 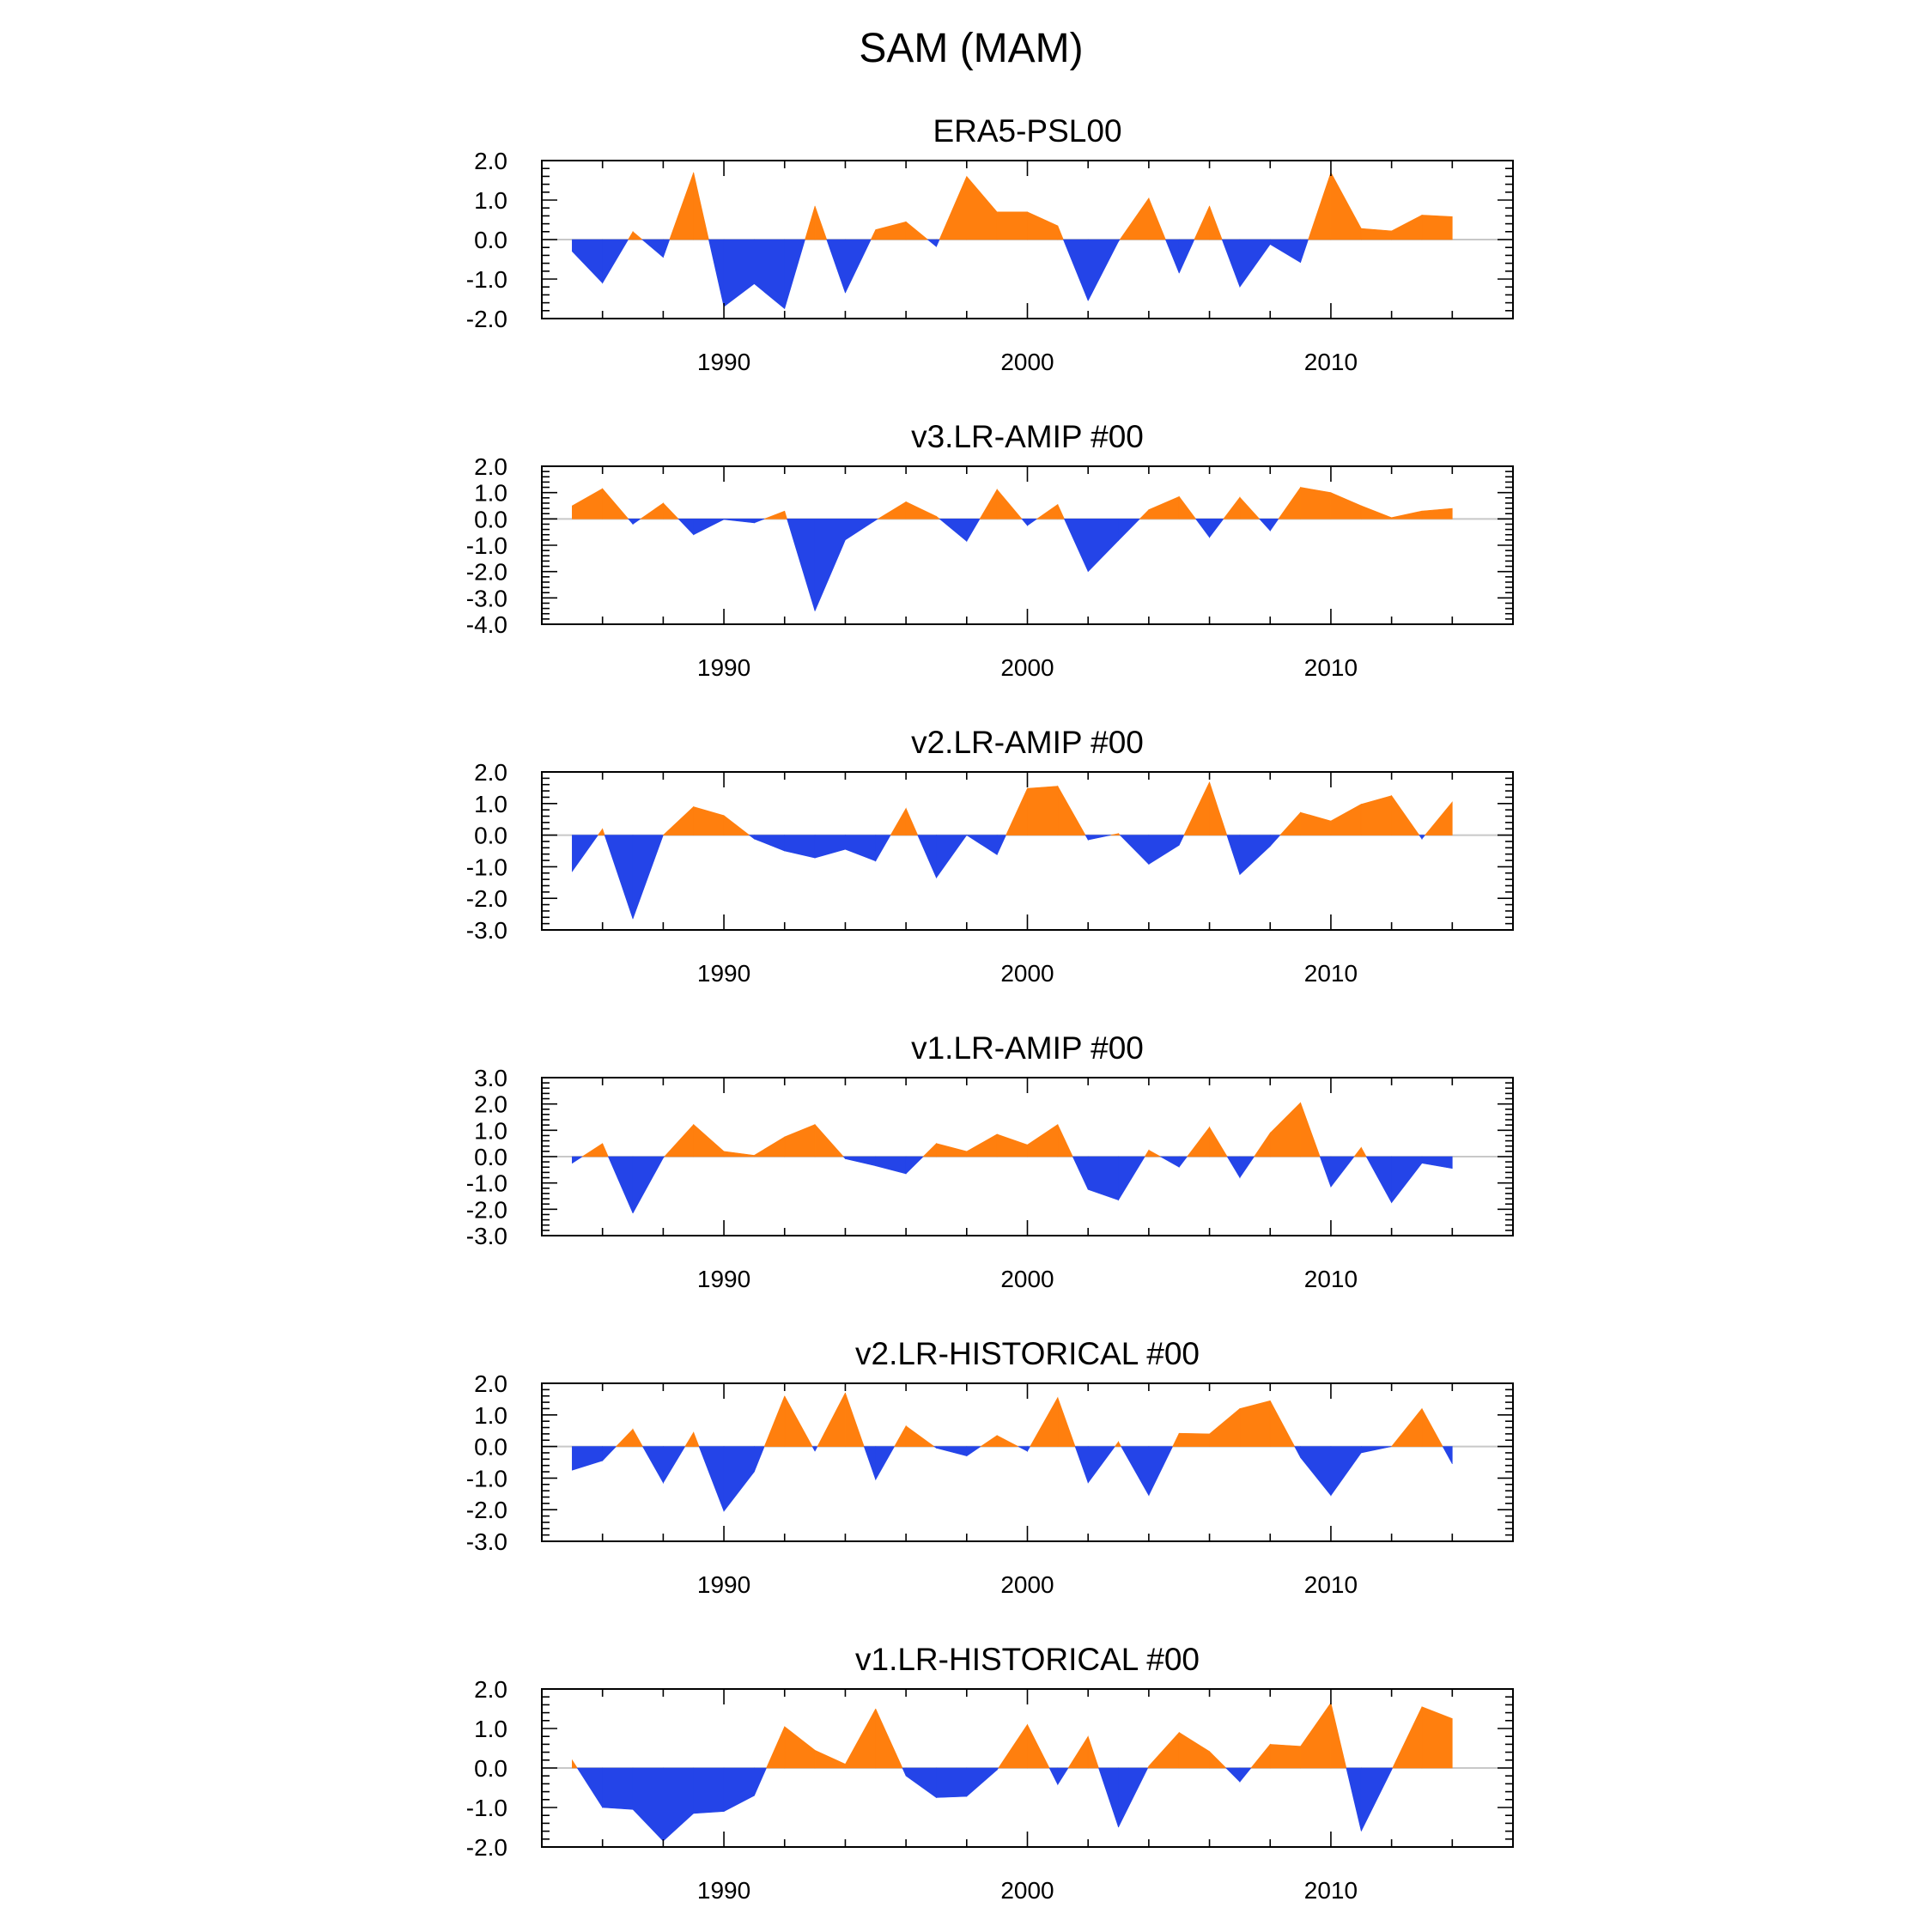 I want to click on x-tick-label: 1990, so click(x=724, y=362).